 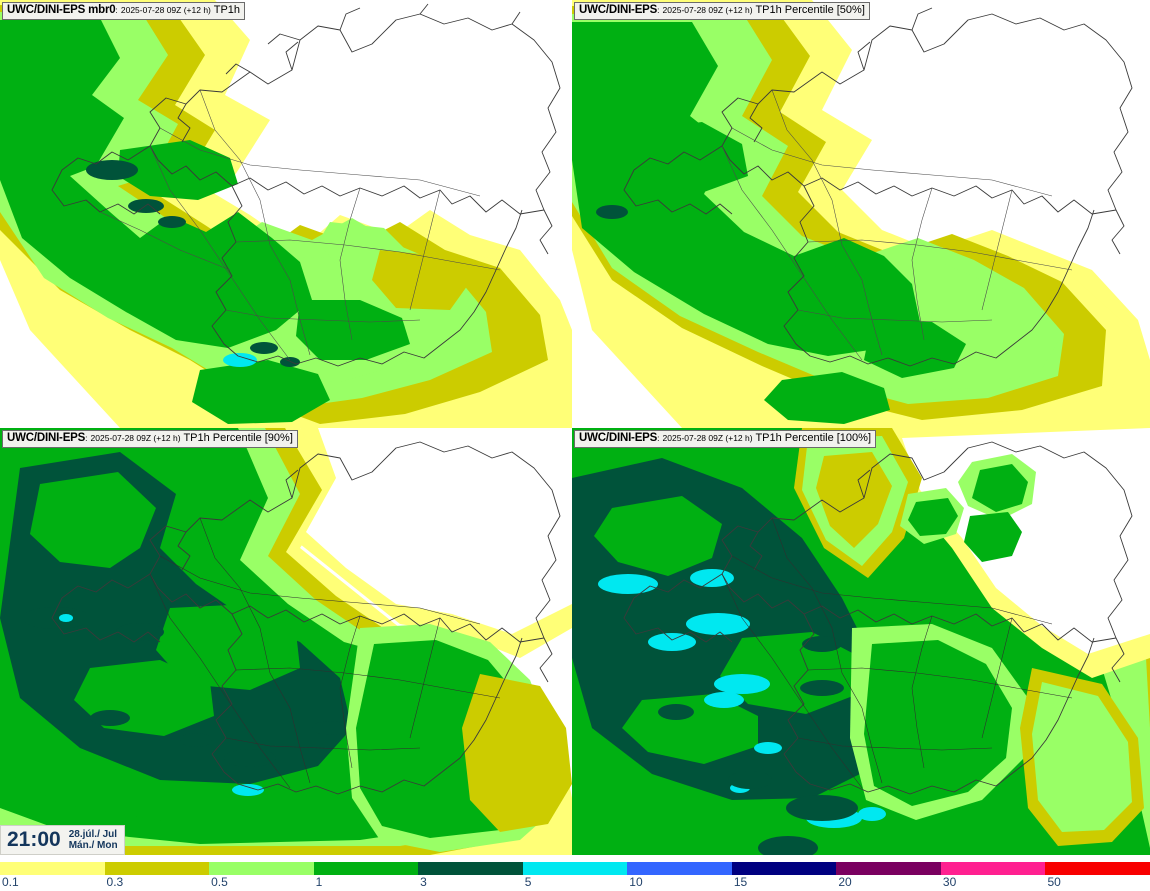 I want to click on contour-3mm-j, so click(x=822, y=644).